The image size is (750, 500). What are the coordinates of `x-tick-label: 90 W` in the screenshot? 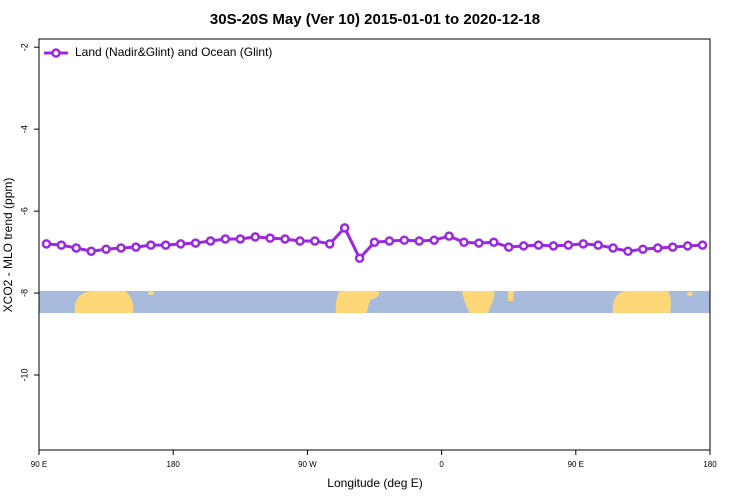 It's located at (307, 464).